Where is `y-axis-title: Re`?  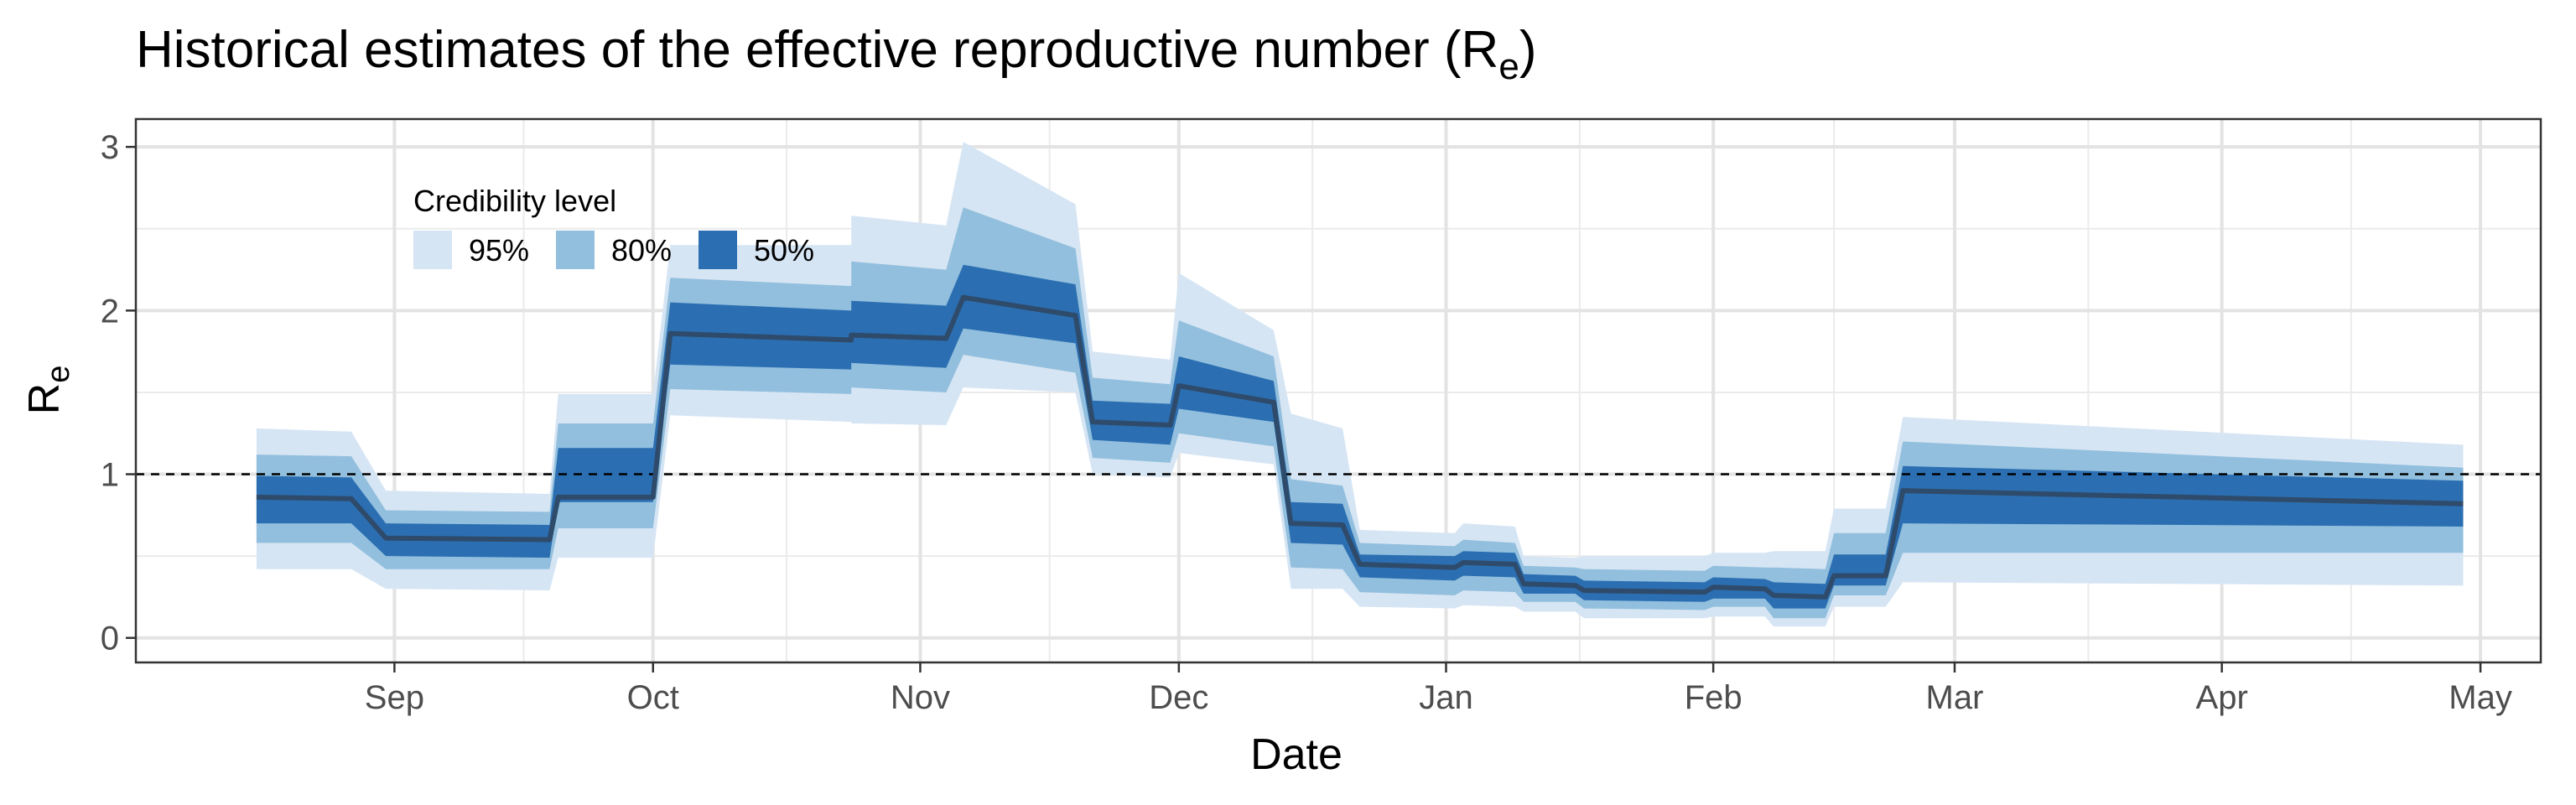
y-axis-title: Re is located at coordinates (48, 390).